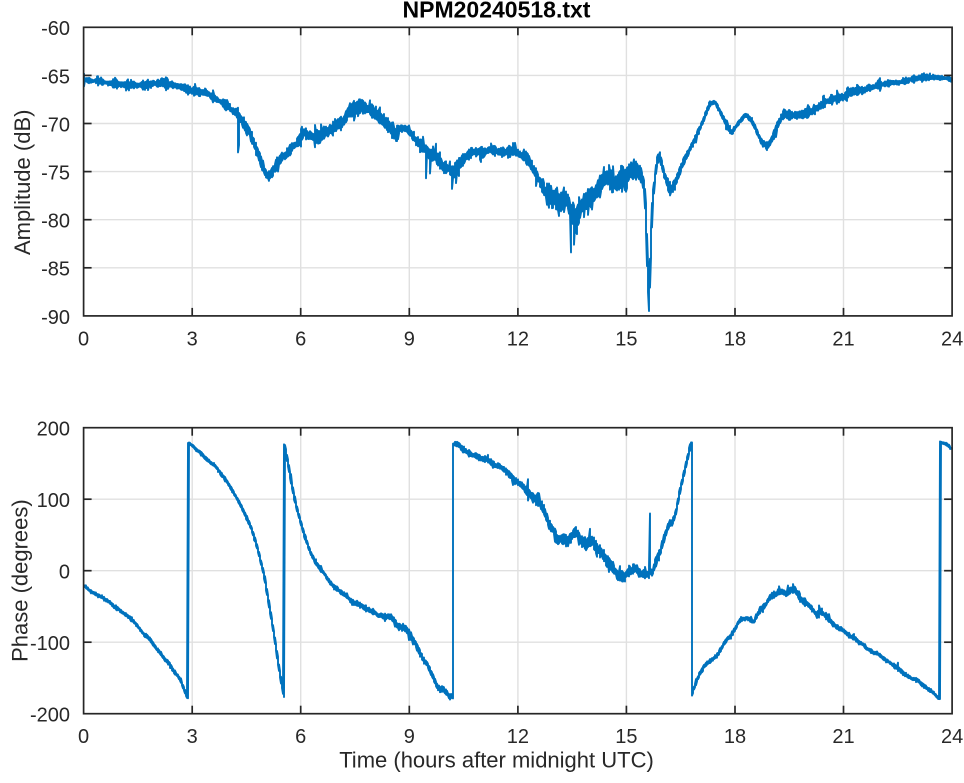 The image size is (964, 783). What do you see at coordinates (53, 430) in the screenshot?
I see `svg-text: 200` at bounding box center [53, 430].